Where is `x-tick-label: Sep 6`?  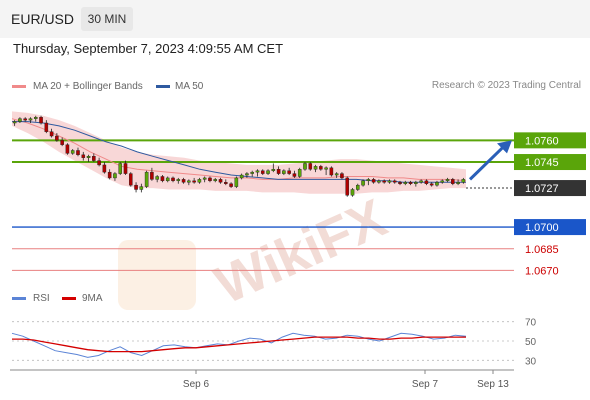
x-tick-label: Sep 6 is located at coordinates (196, 384).